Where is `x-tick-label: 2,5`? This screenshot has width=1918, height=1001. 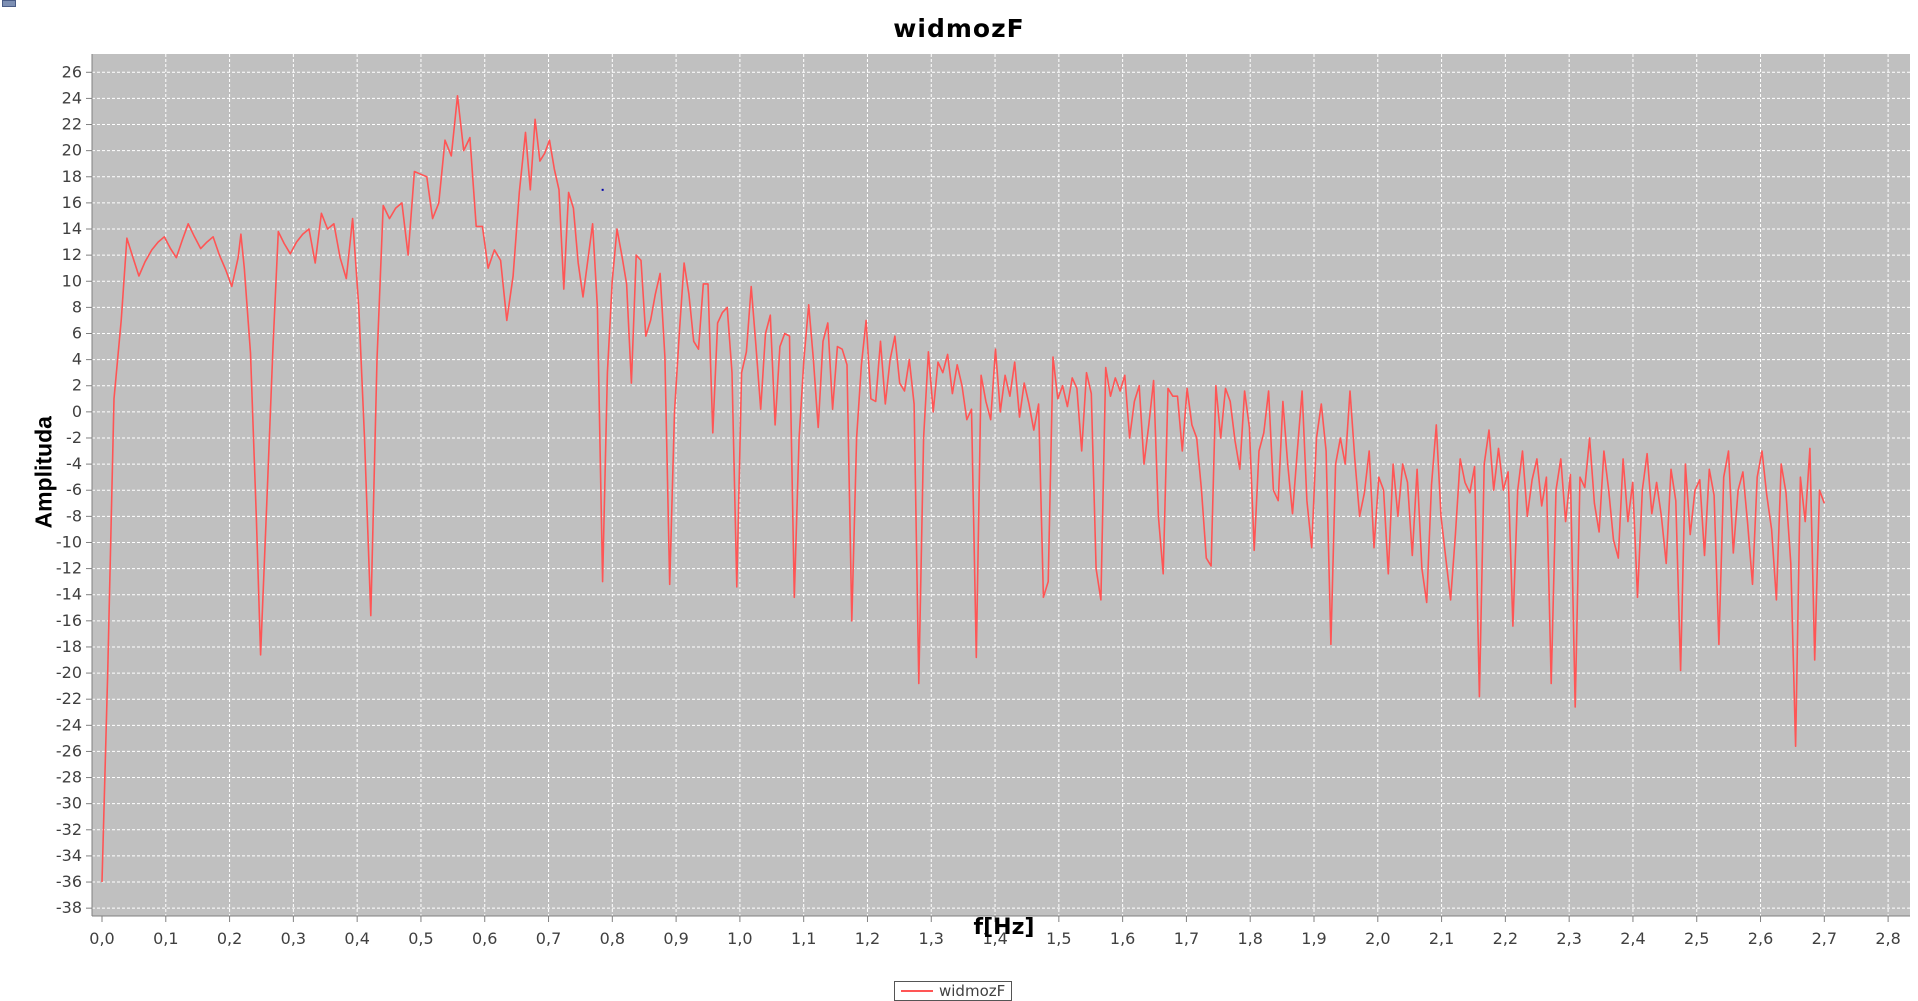
x-tick-label: 2,5 is located at coordinates (1696, 938).